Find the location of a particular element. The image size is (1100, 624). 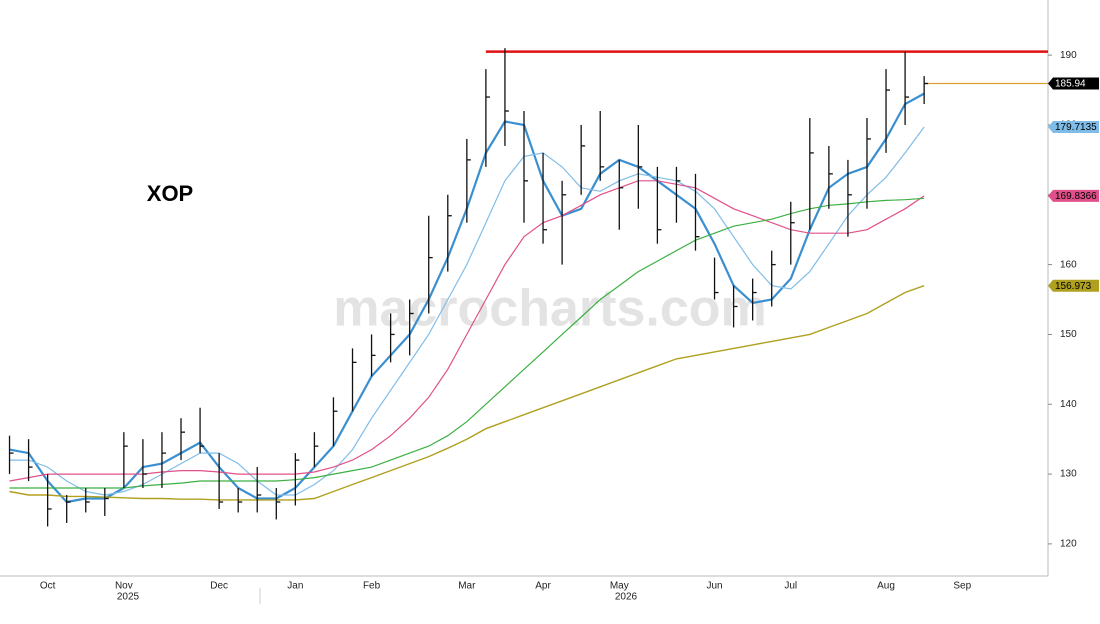

y-tick-label: 190 is located at coordinates (1068, 55).